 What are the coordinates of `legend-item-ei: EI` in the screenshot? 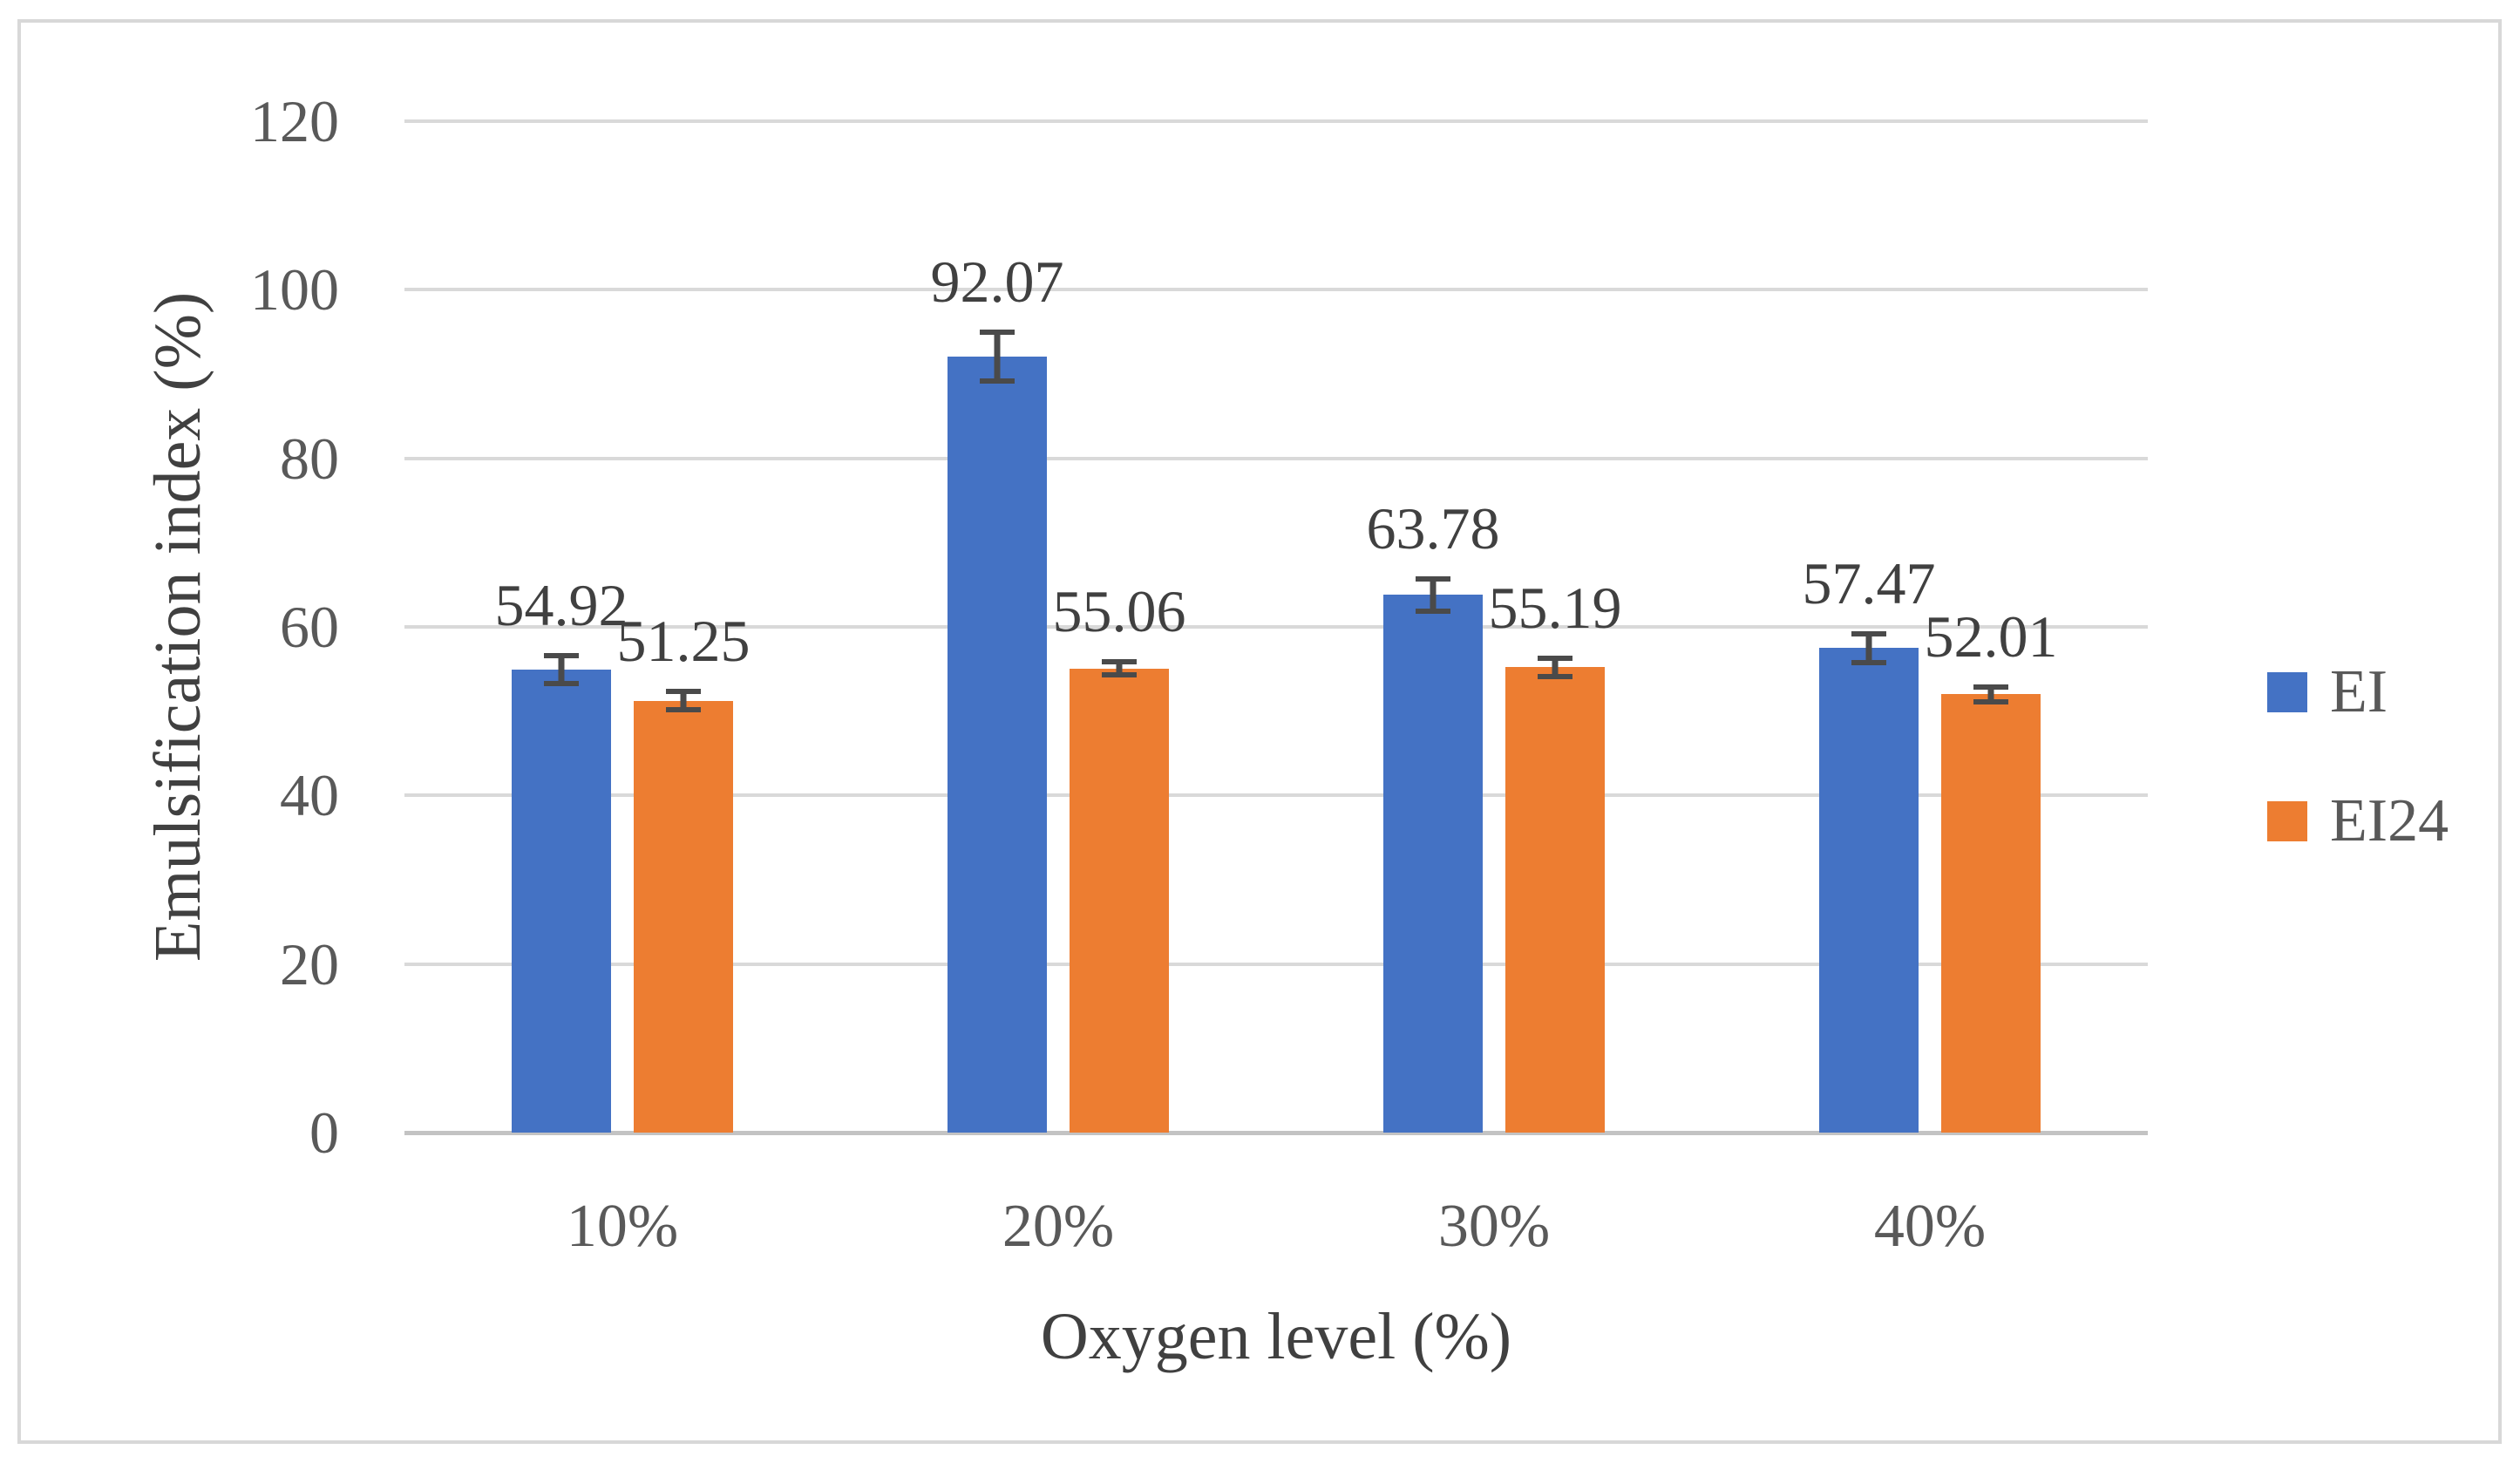 It's located at (2358, 692).